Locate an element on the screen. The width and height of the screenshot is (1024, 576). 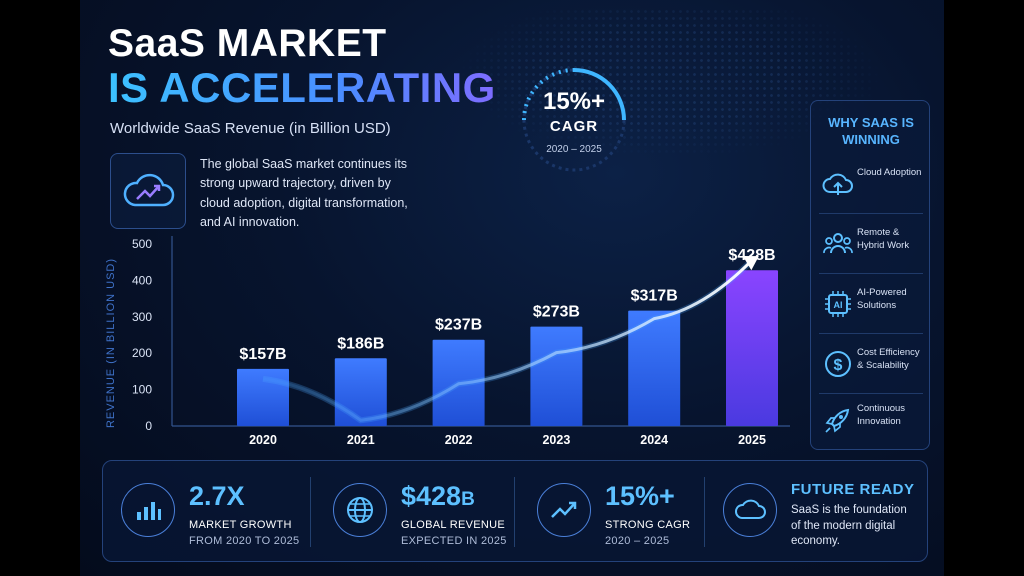
cloud-growth-icon is located at coordinates (149, 190).